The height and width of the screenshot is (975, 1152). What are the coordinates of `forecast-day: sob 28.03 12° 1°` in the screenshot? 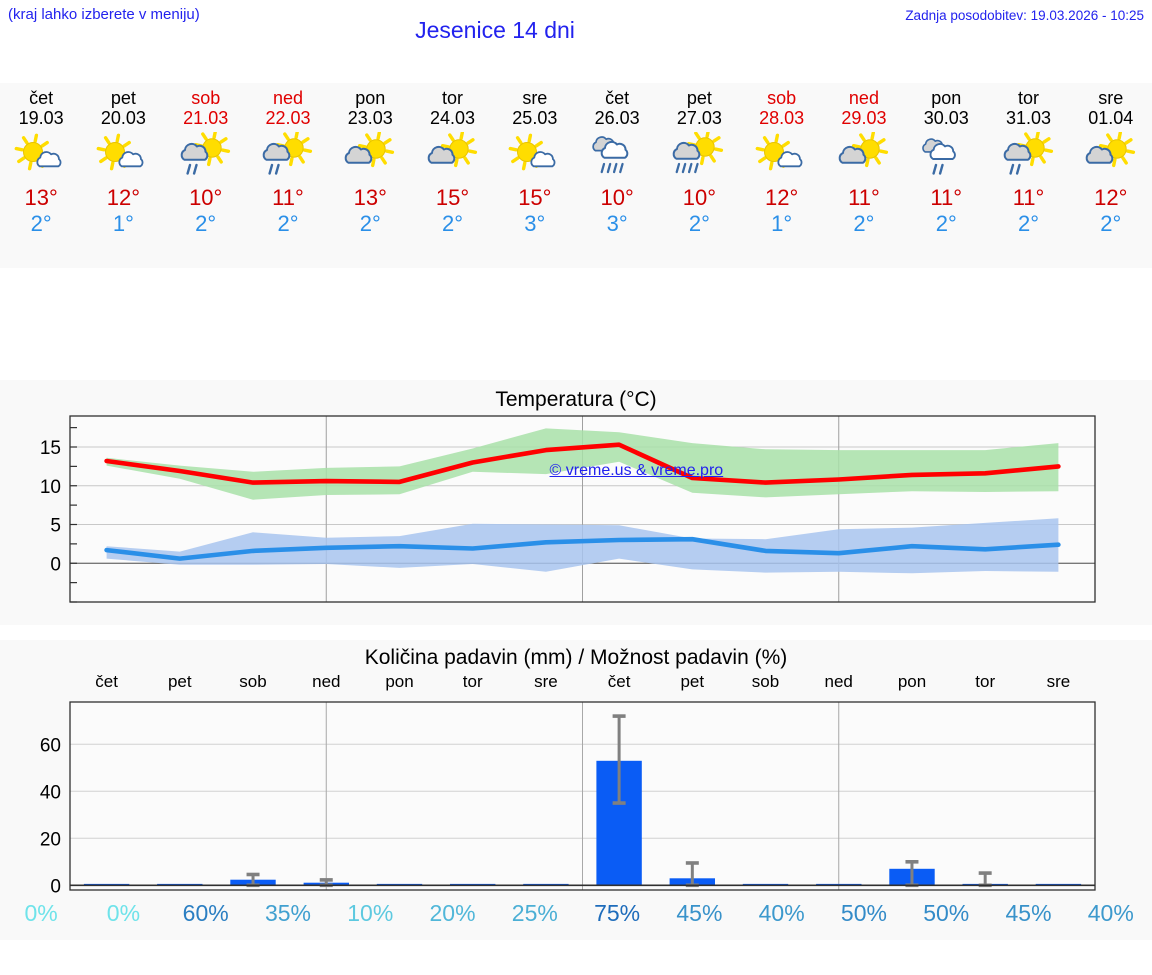 It's located at (782, 175).